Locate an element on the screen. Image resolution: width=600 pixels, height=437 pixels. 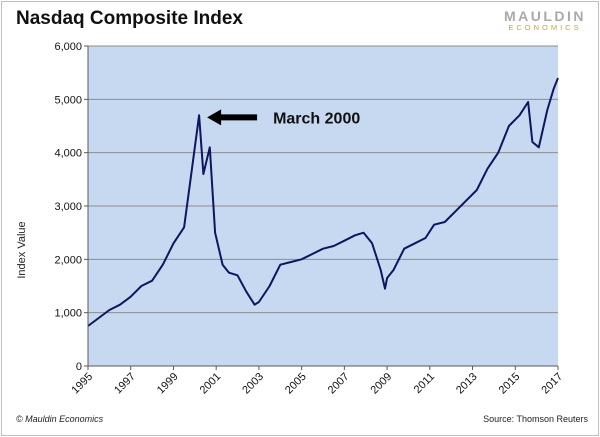
logo-line-2: ECONOMICS is located at coordinates (545, 27).